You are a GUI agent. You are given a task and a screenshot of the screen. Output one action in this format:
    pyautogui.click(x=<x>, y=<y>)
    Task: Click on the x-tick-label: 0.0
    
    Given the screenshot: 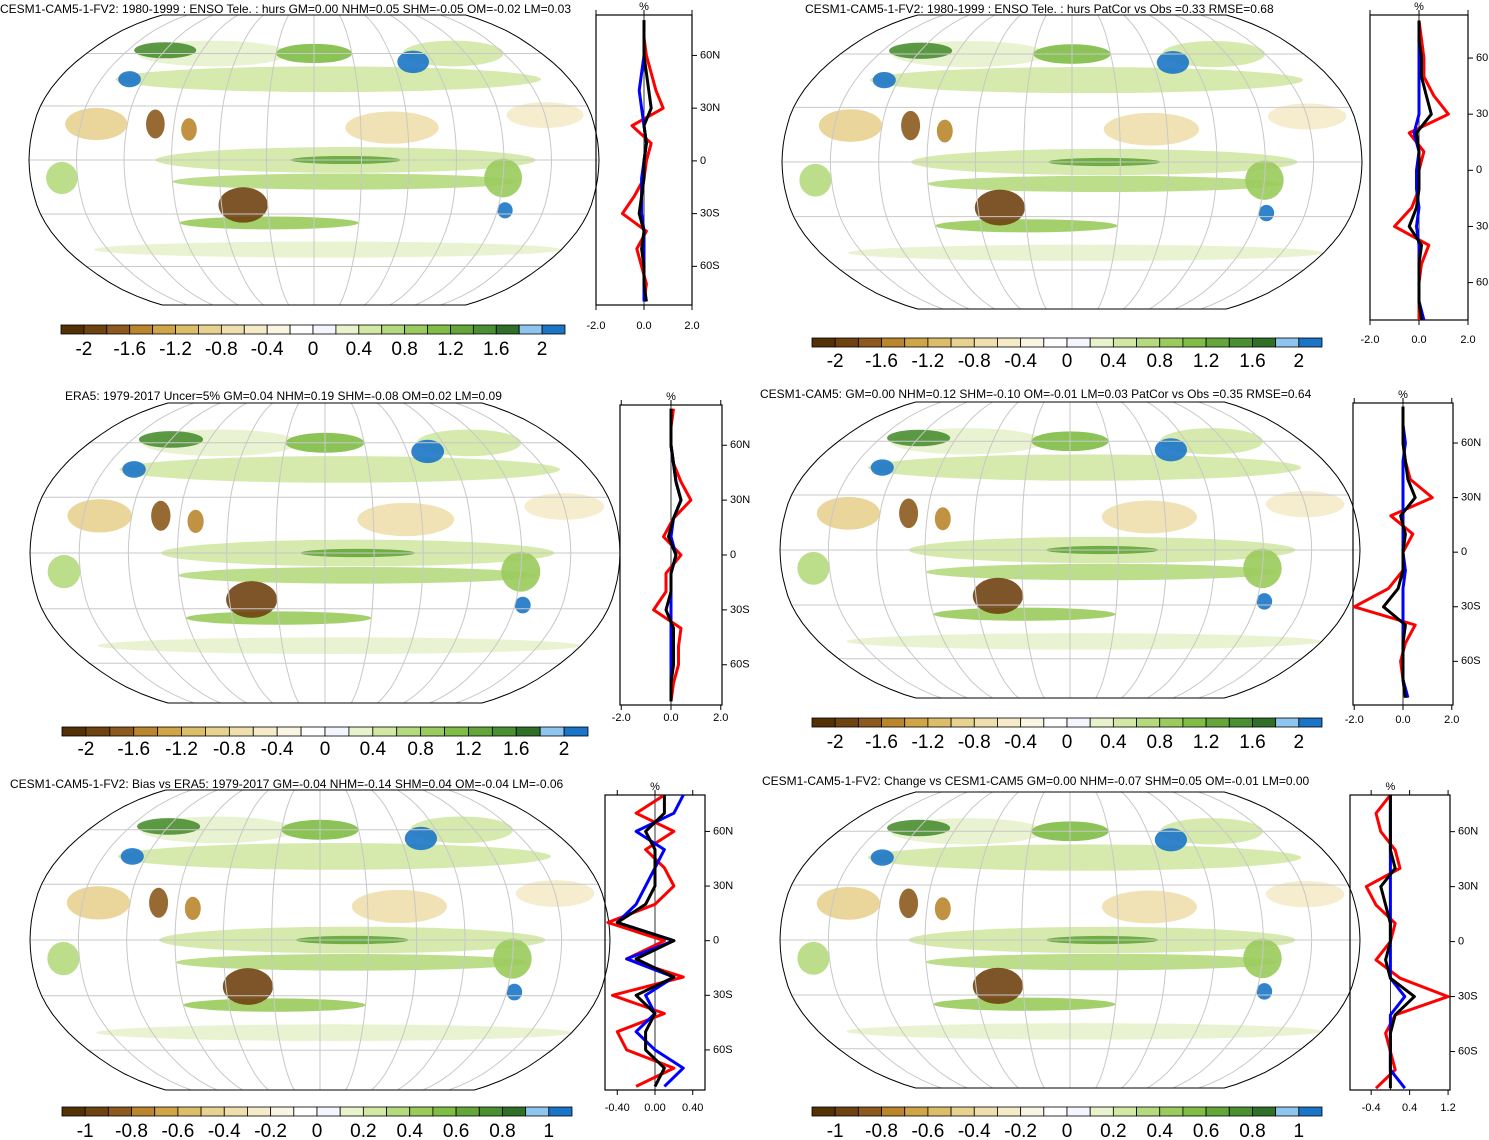 What is the action you would take?
    pyautogui.click(x=643, y=326)
    